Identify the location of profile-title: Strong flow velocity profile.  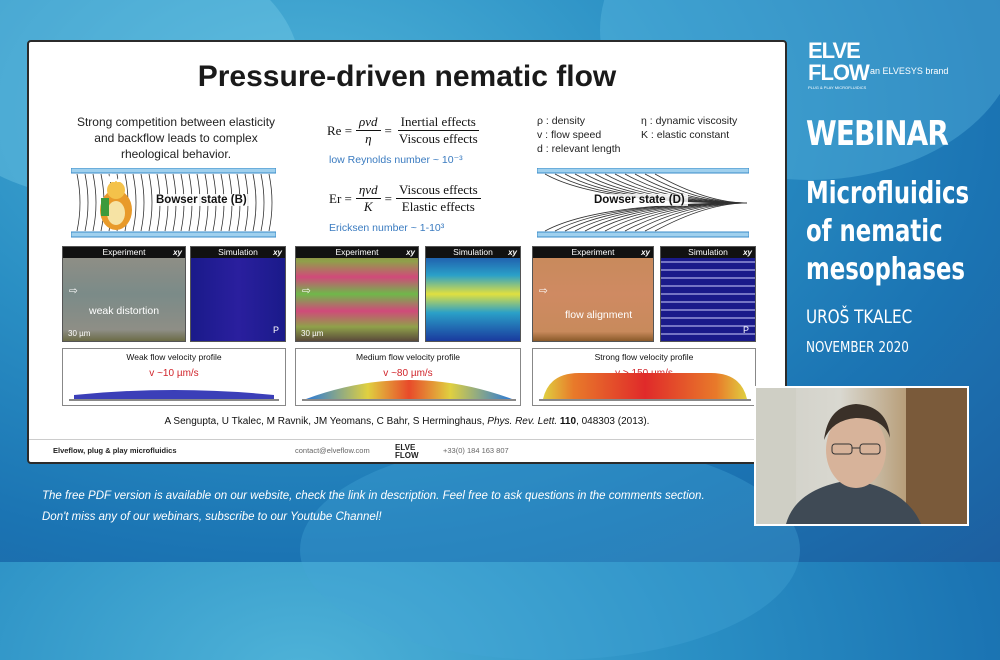
(644, 357).